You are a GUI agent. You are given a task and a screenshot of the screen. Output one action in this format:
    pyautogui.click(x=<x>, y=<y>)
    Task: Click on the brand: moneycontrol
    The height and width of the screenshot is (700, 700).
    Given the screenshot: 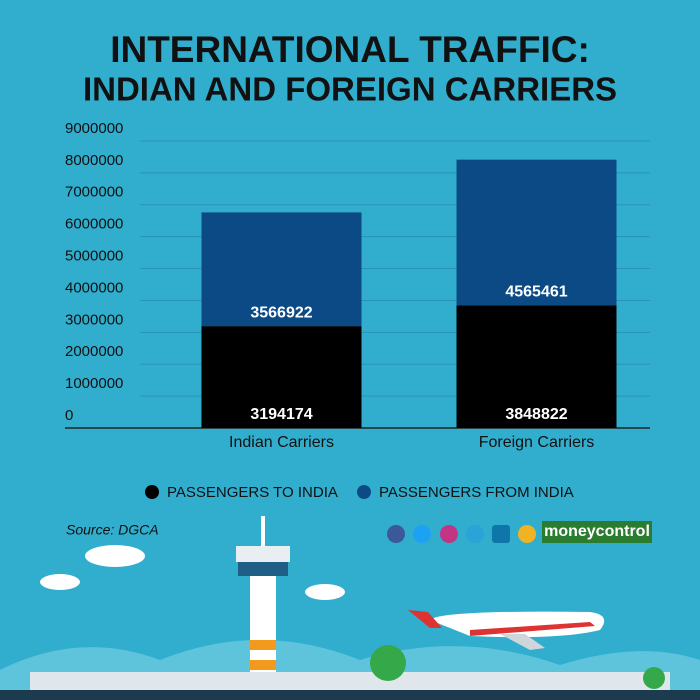 What is the action you would take?
    pyautogui.click(x=597, y=531)
    